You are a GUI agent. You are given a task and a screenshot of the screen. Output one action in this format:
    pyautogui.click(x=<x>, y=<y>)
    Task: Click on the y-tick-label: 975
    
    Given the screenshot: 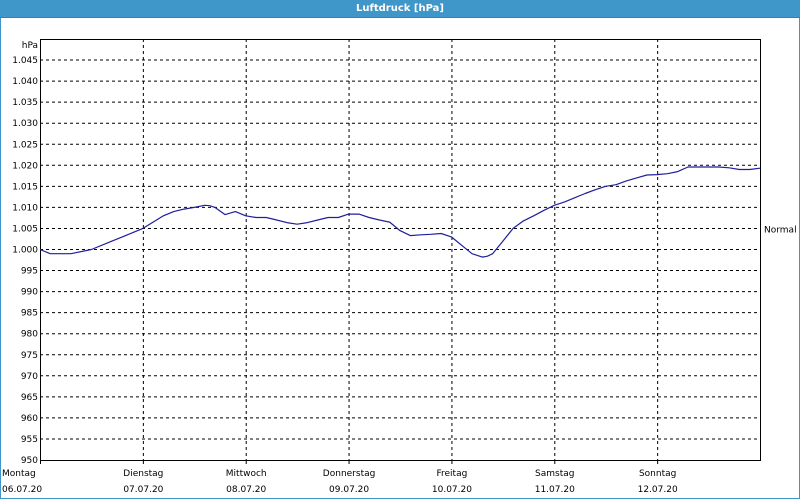 What is the action you would take?
    pyautogui.click(x=29, y=356)
    